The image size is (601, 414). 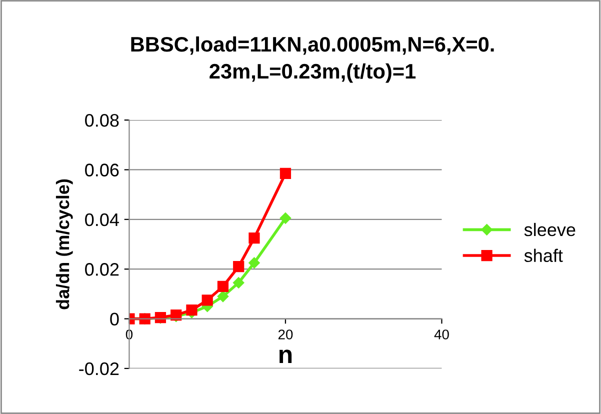 What do you see at coordinates (285, 335) in the screenshot?
I see `x-tick-label: 20` at bounding box center [285, 335].